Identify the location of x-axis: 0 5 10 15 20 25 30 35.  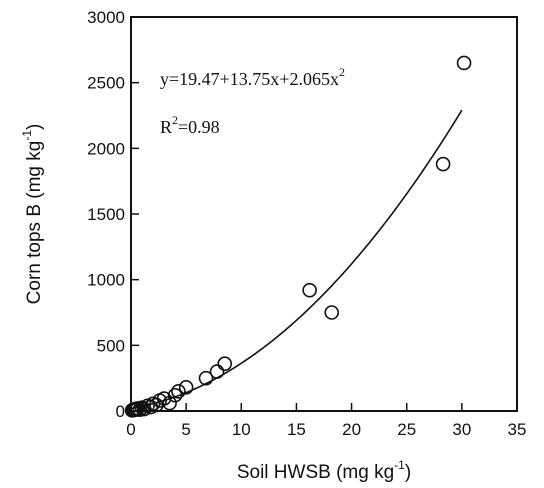
(326, 421).